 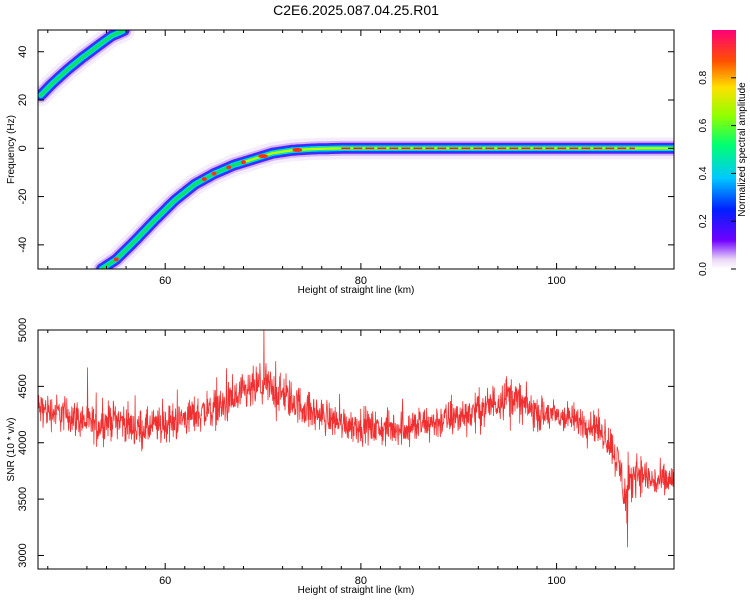 I want to click on y-tick-label: 40, so click(x=23, y=52).